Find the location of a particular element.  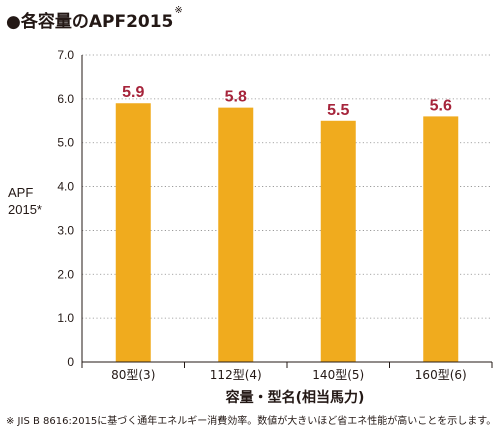

bar-value-label: 5.9 is located at coordinates (133, 92).